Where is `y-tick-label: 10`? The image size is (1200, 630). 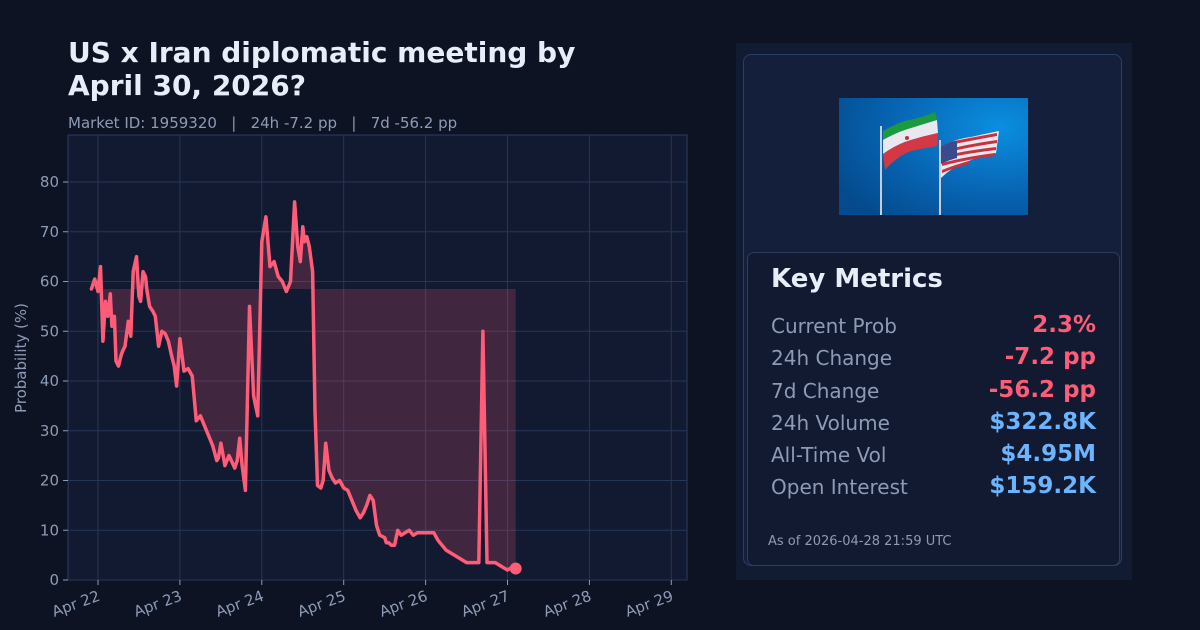 y-tick-label: 10 is located at coordinates (49, 530).